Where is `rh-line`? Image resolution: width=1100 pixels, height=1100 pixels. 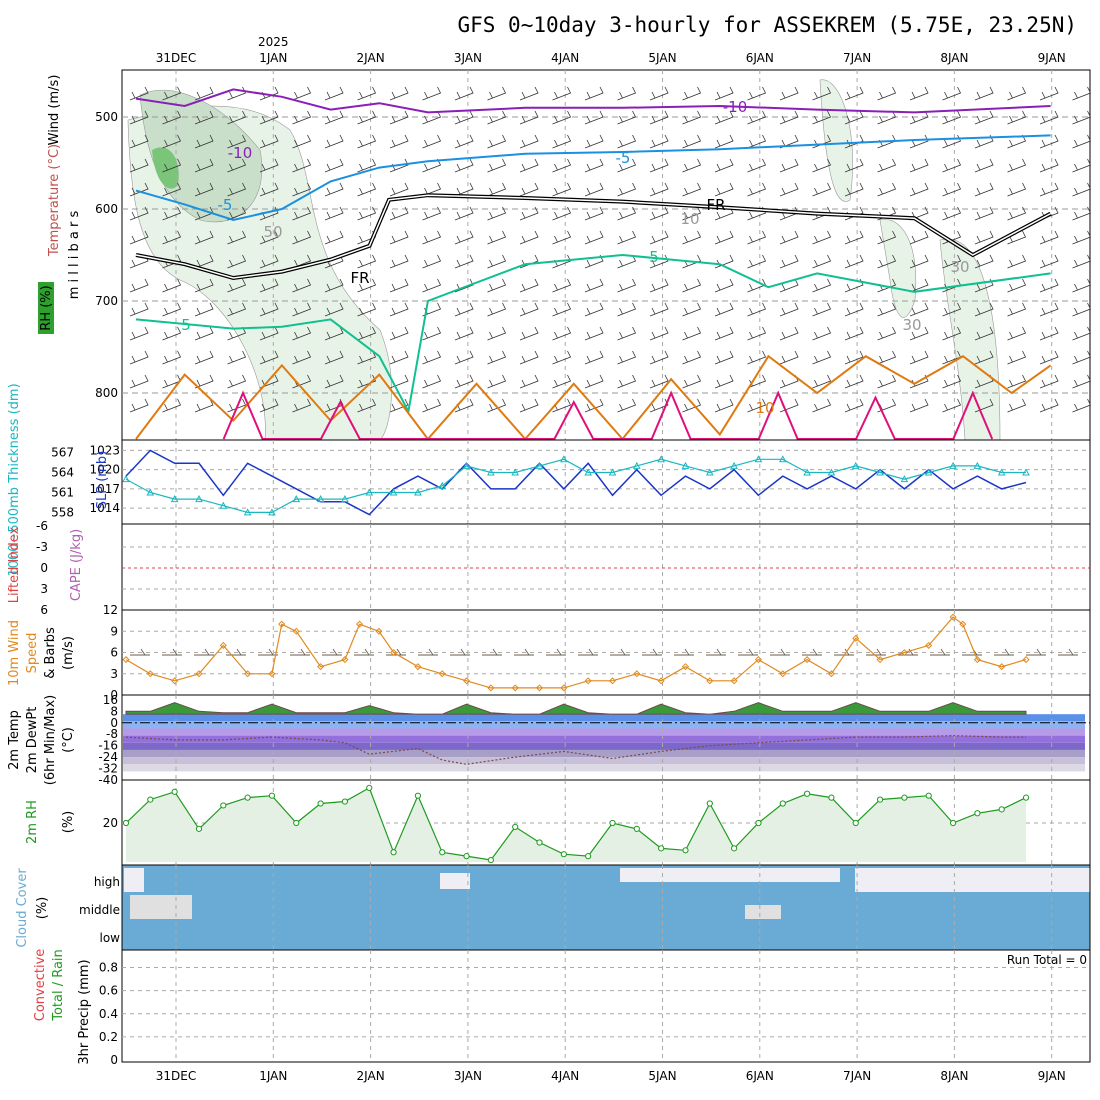
rh-line is located at coordinates (576, 824).